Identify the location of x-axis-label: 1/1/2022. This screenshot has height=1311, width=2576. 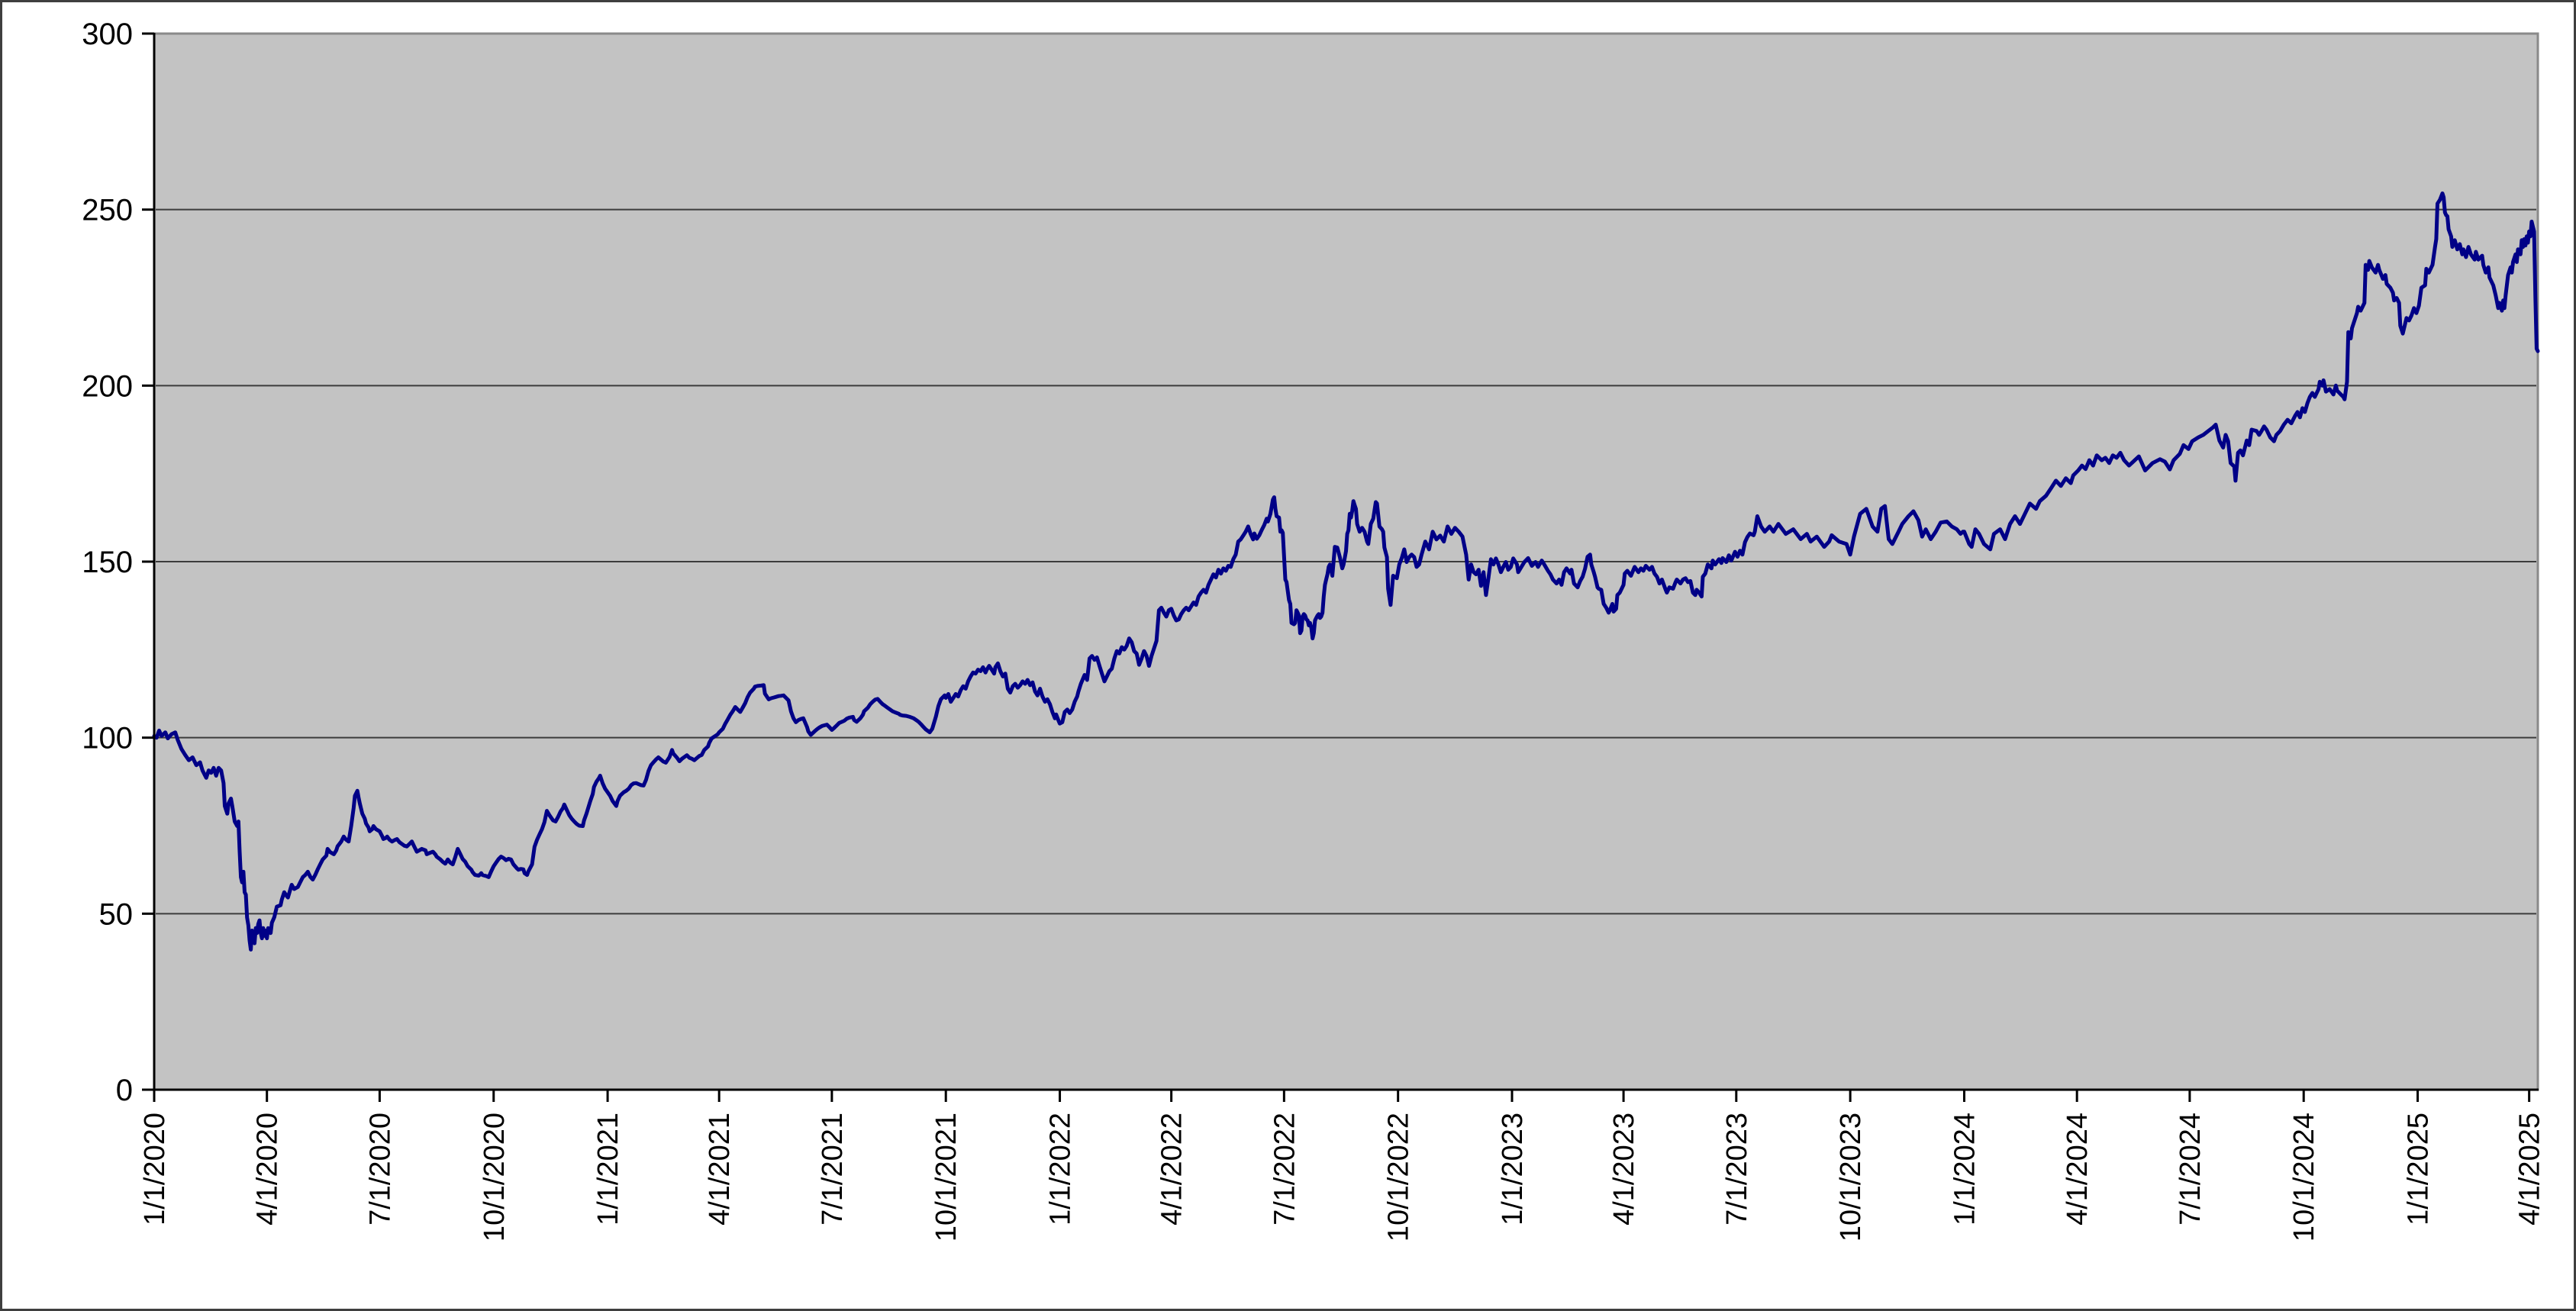
(1061, 1169).